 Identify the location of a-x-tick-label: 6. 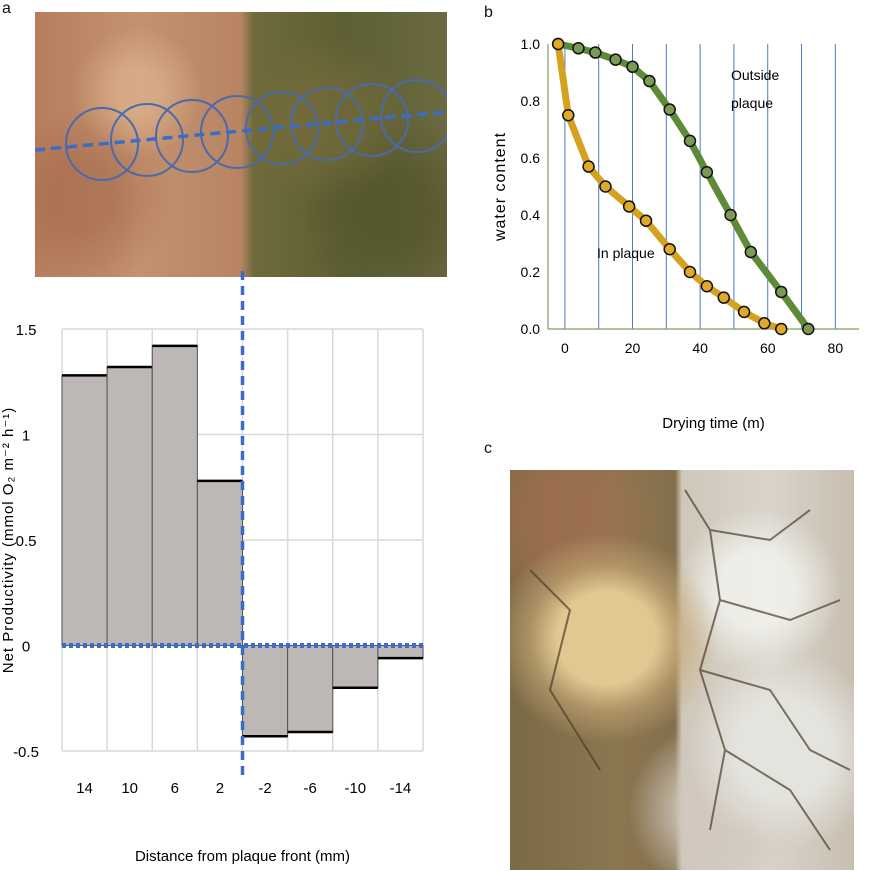
(175, 788).